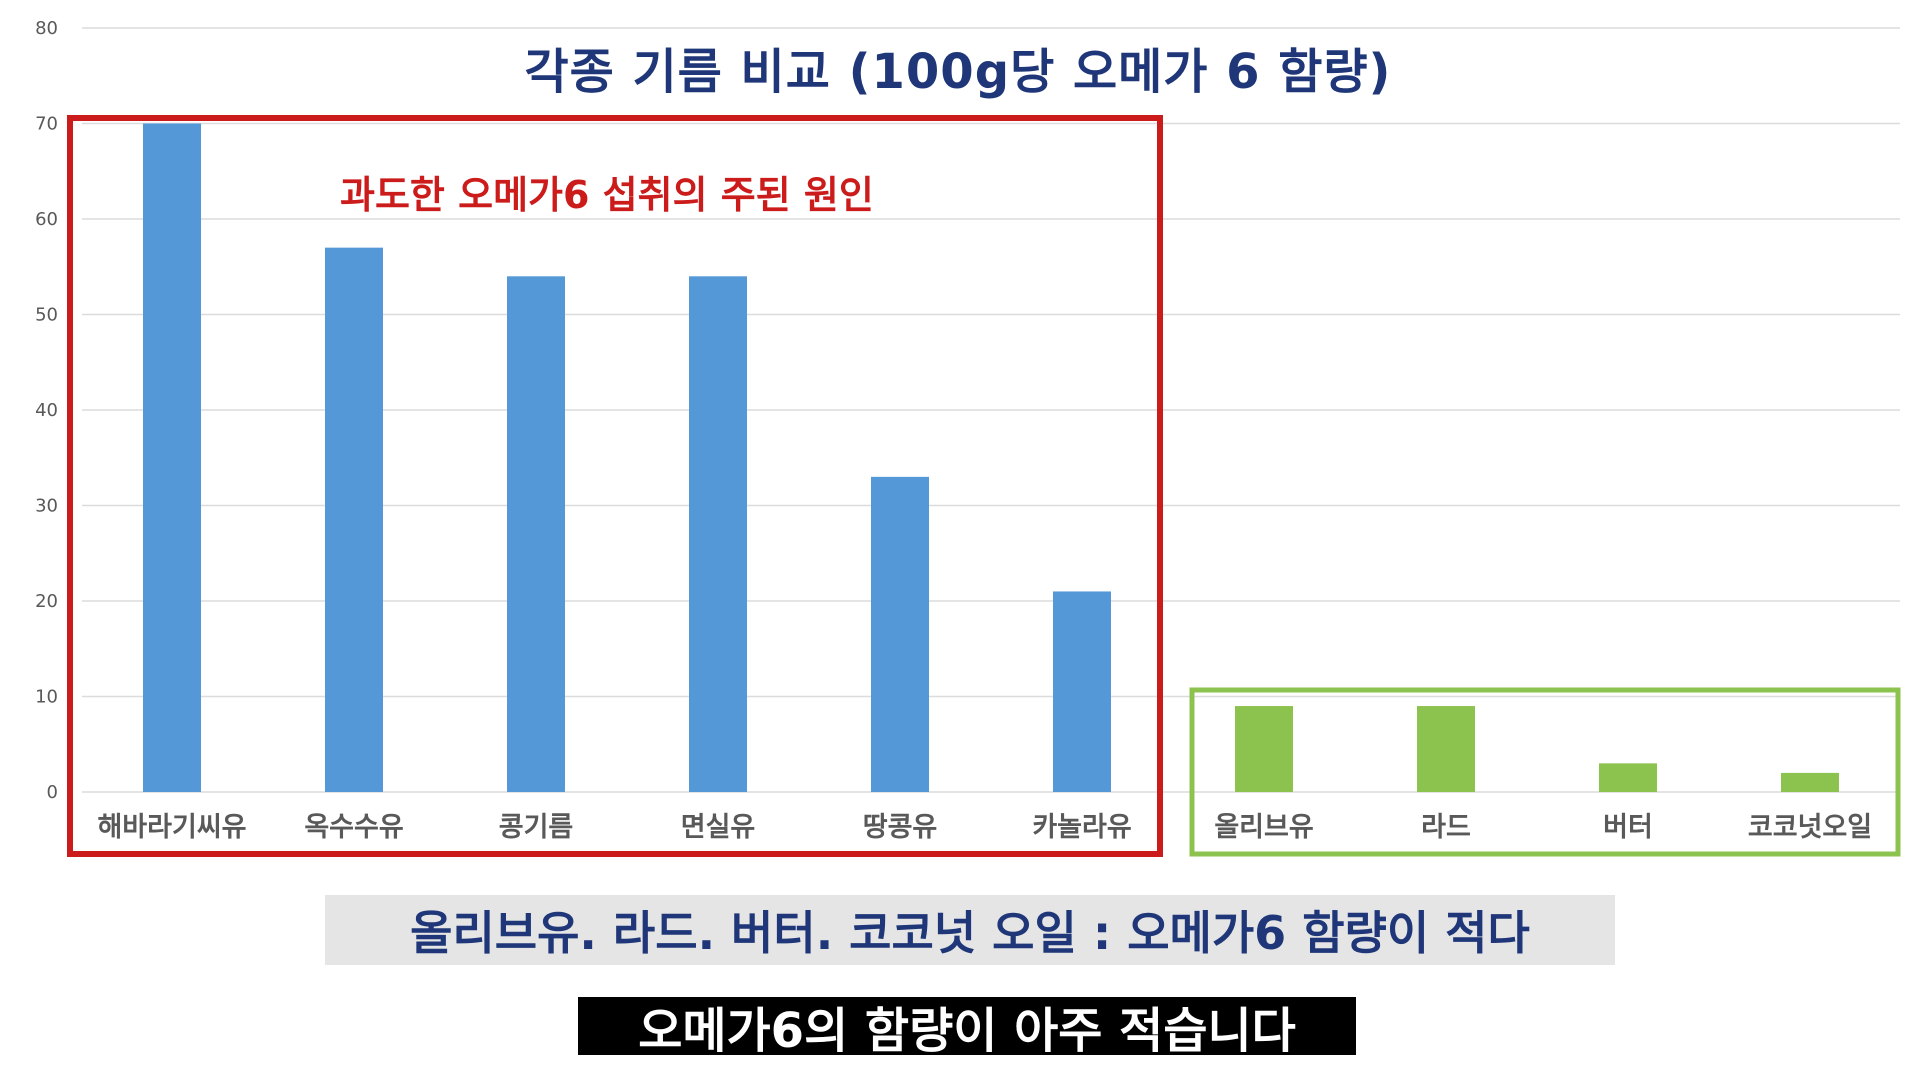  I want to click on y-tick-label: 70, so click(46, 124).